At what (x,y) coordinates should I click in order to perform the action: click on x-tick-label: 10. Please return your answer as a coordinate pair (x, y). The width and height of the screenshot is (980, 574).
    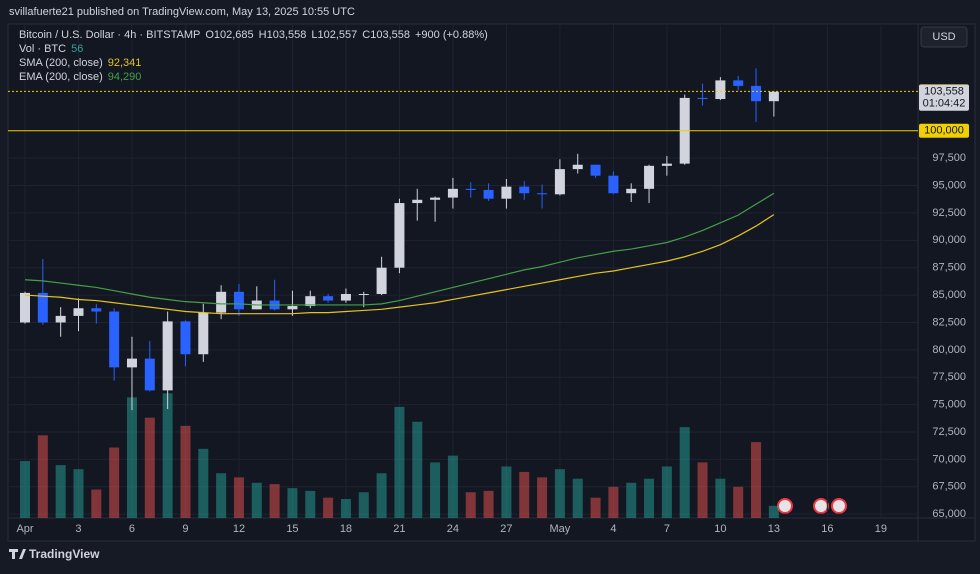
    Looking at the image, I should click on (720, 529).